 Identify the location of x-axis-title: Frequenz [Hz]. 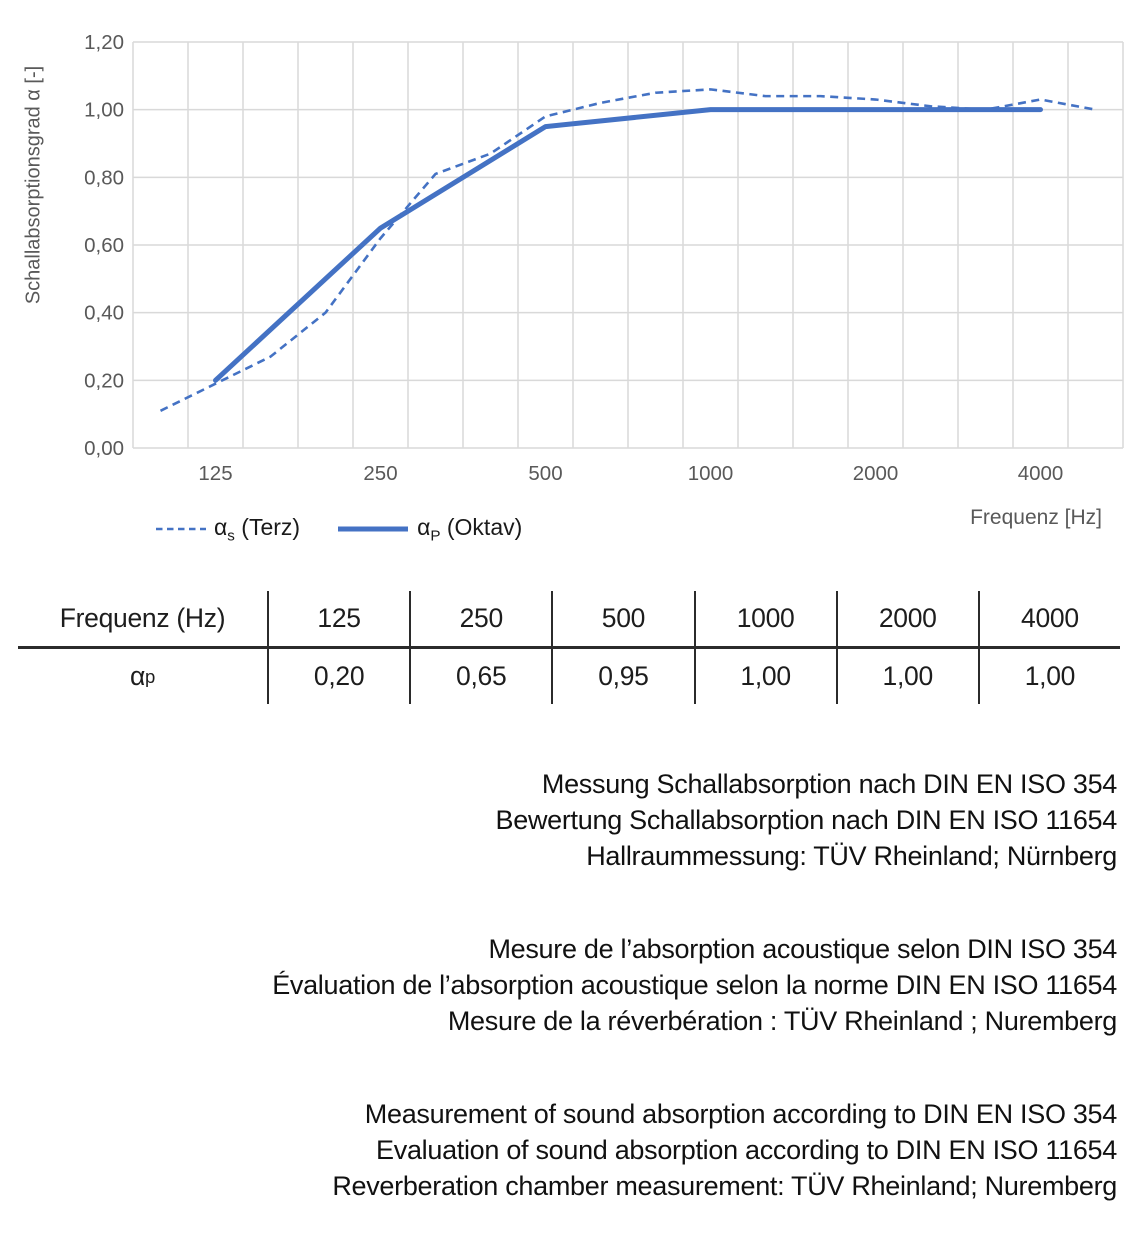
(1036, 517).